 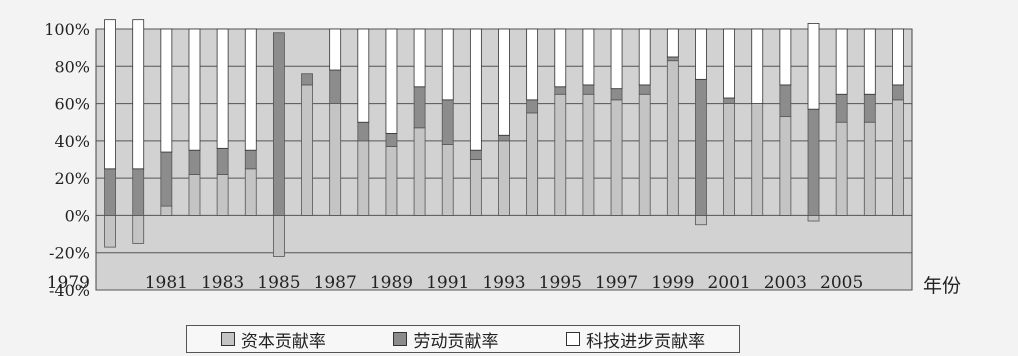 What do you see at coordinates (77, 215) in the screenshot?
I see `y-tick-label: 0%` at bounding box center [77, 215].